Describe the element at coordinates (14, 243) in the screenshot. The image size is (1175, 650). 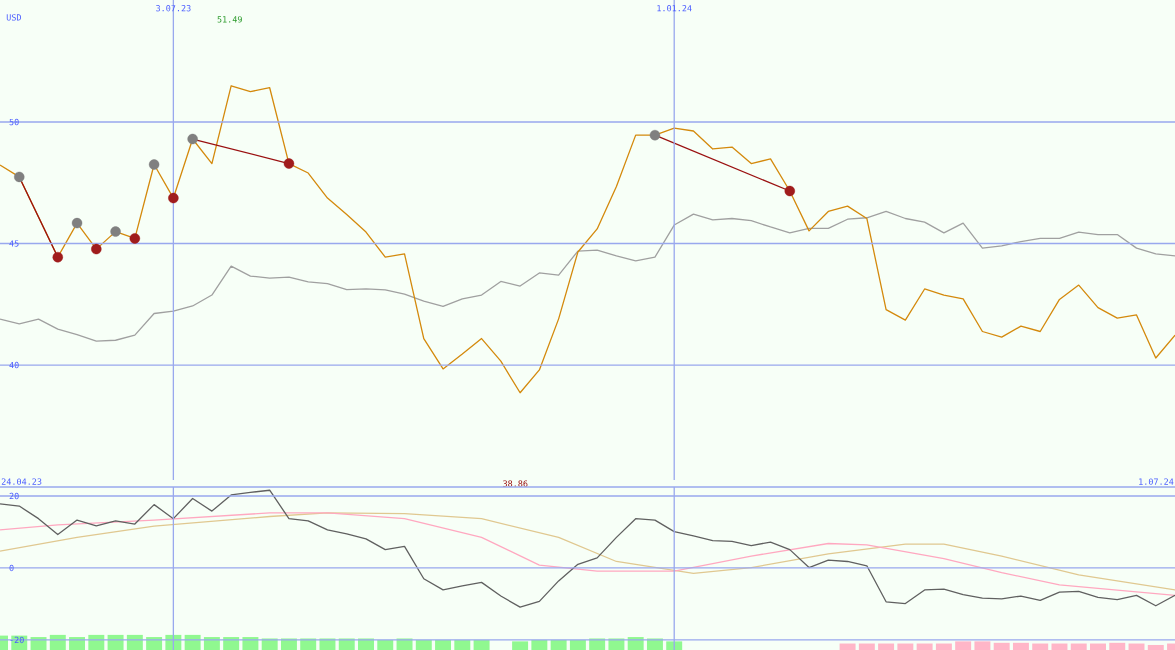
I see `y-tick-label: 45` at that location.